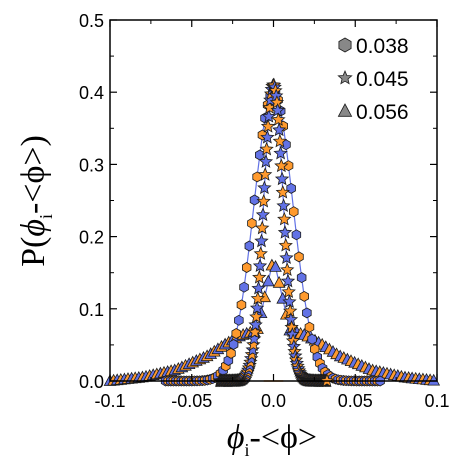  What do you see at coordinates (33, 228) in the screenshot?
I see `y-axis-title-symbol: ϕ` at bounding box center [33, 228].